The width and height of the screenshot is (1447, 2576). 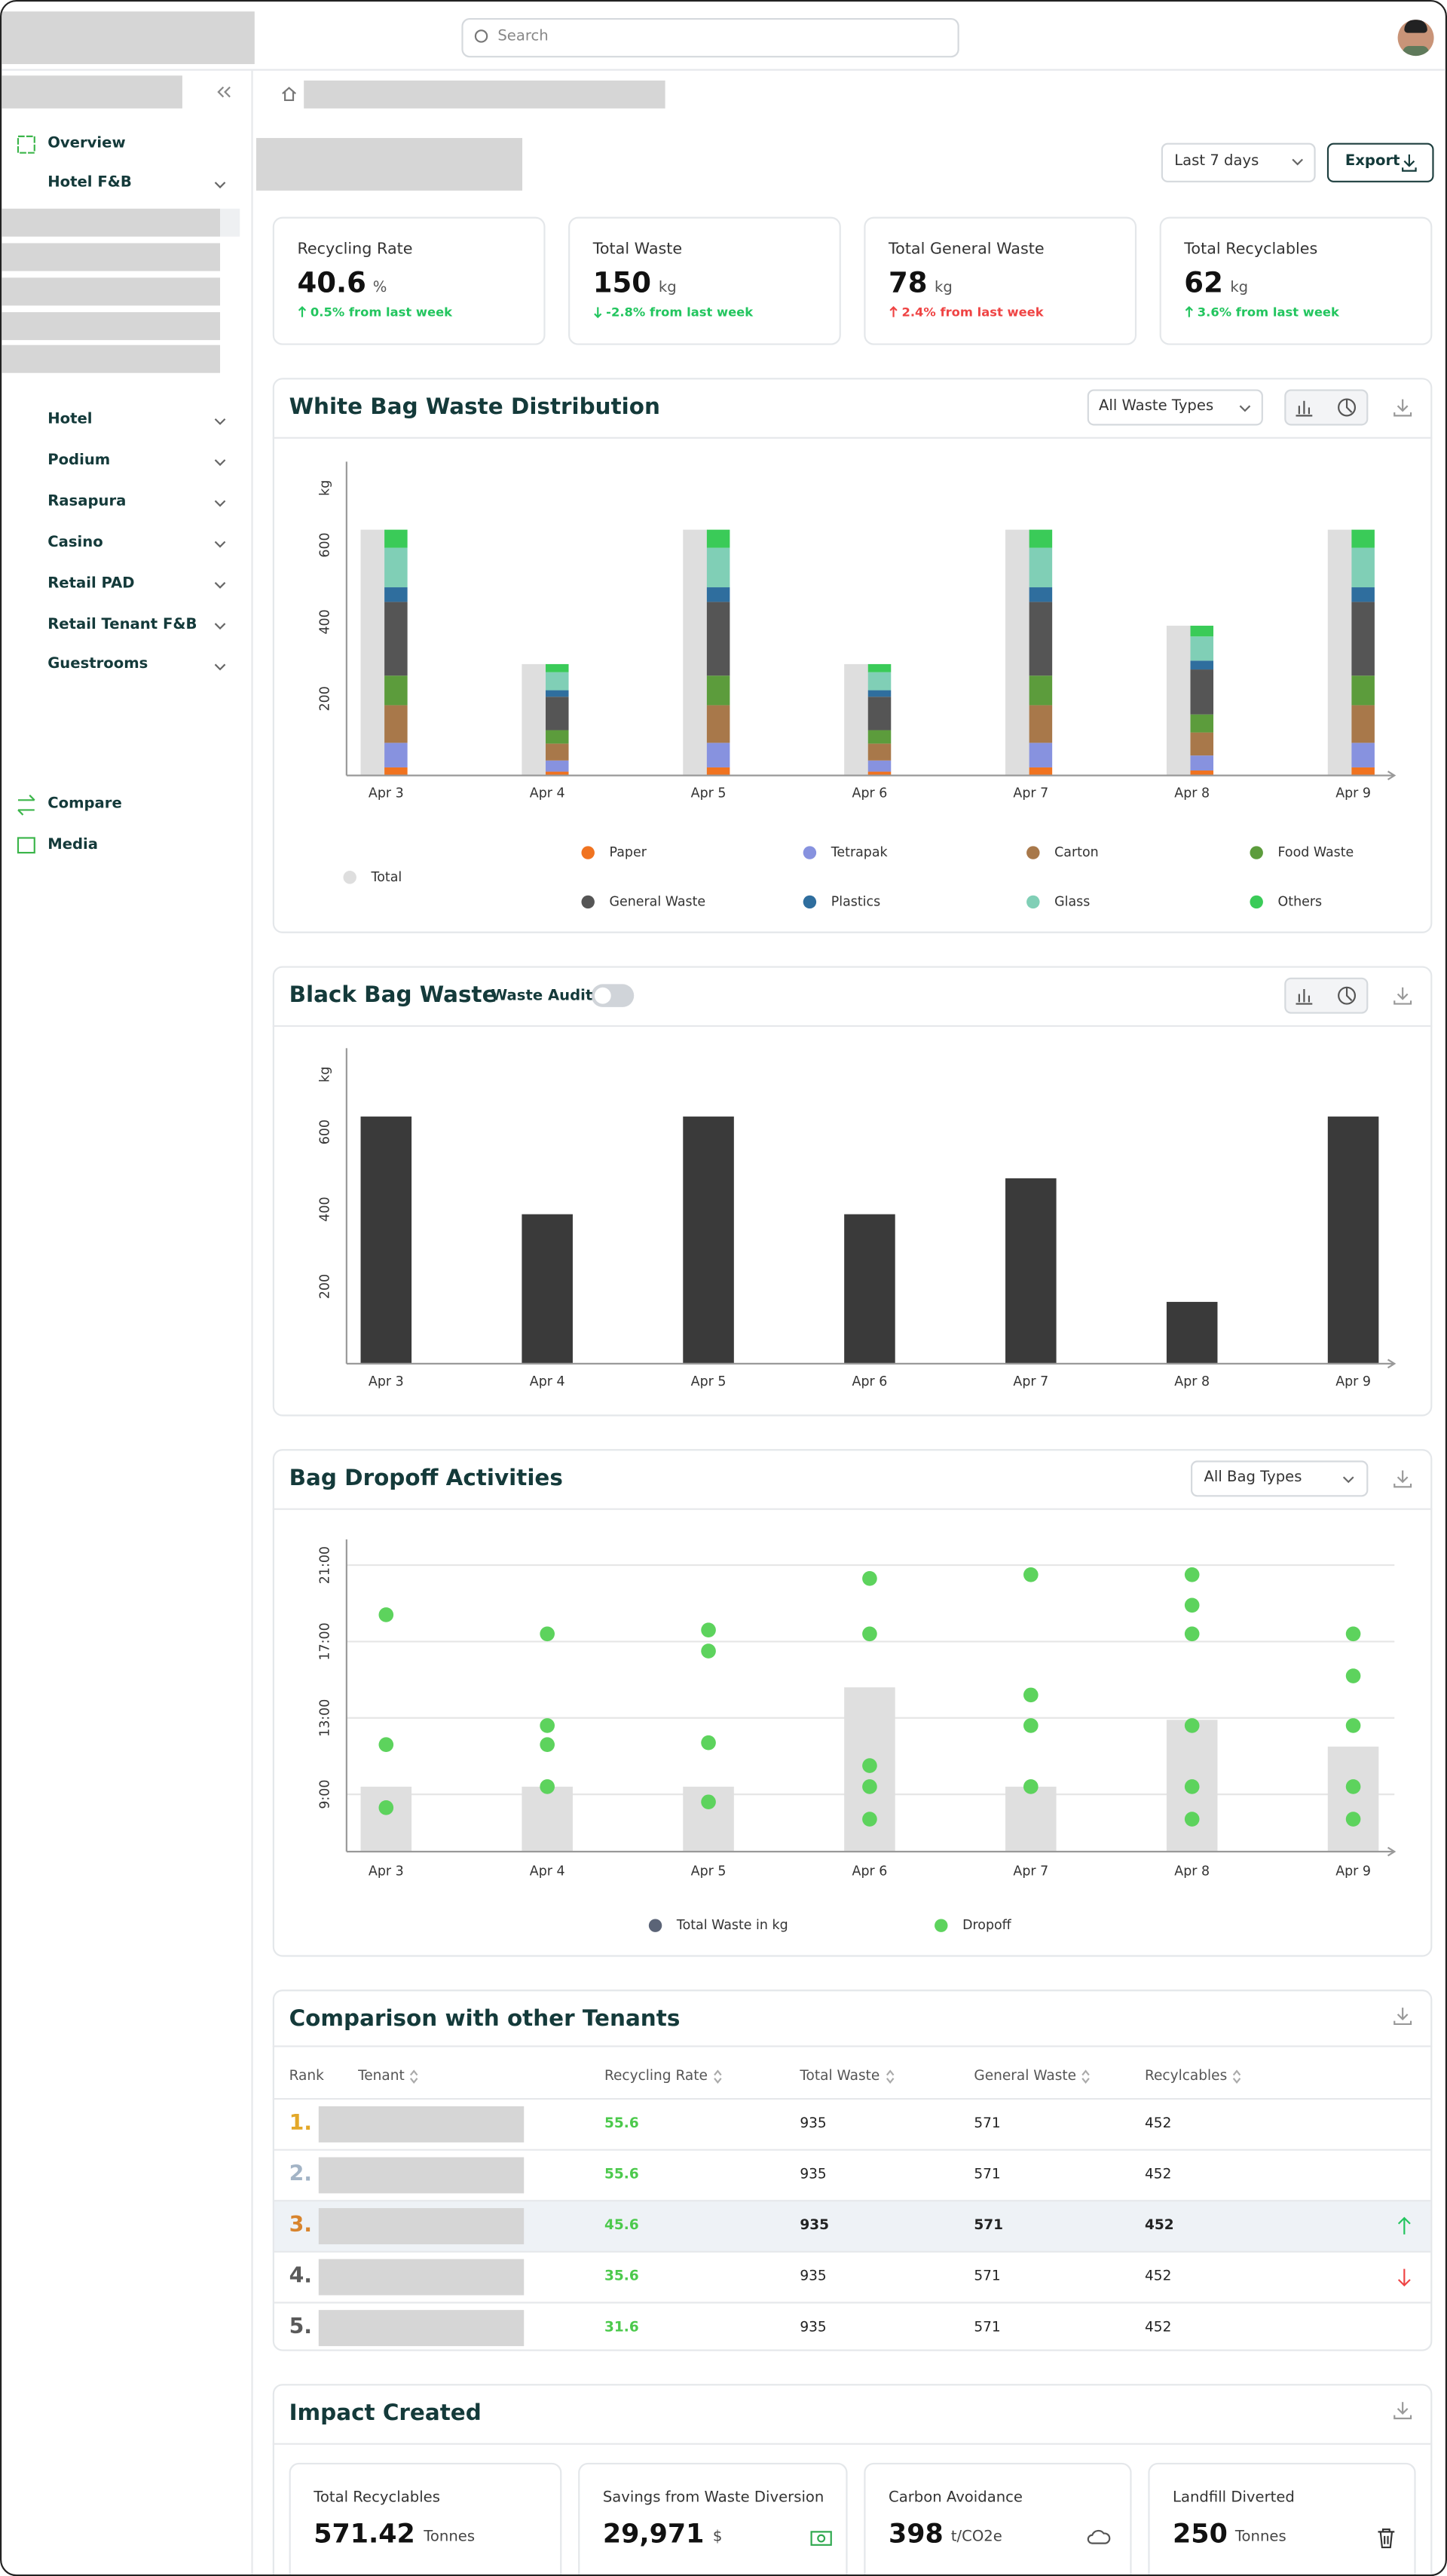 I want to click on filter-label: All Waste Types, so click(x=1156, y=406).